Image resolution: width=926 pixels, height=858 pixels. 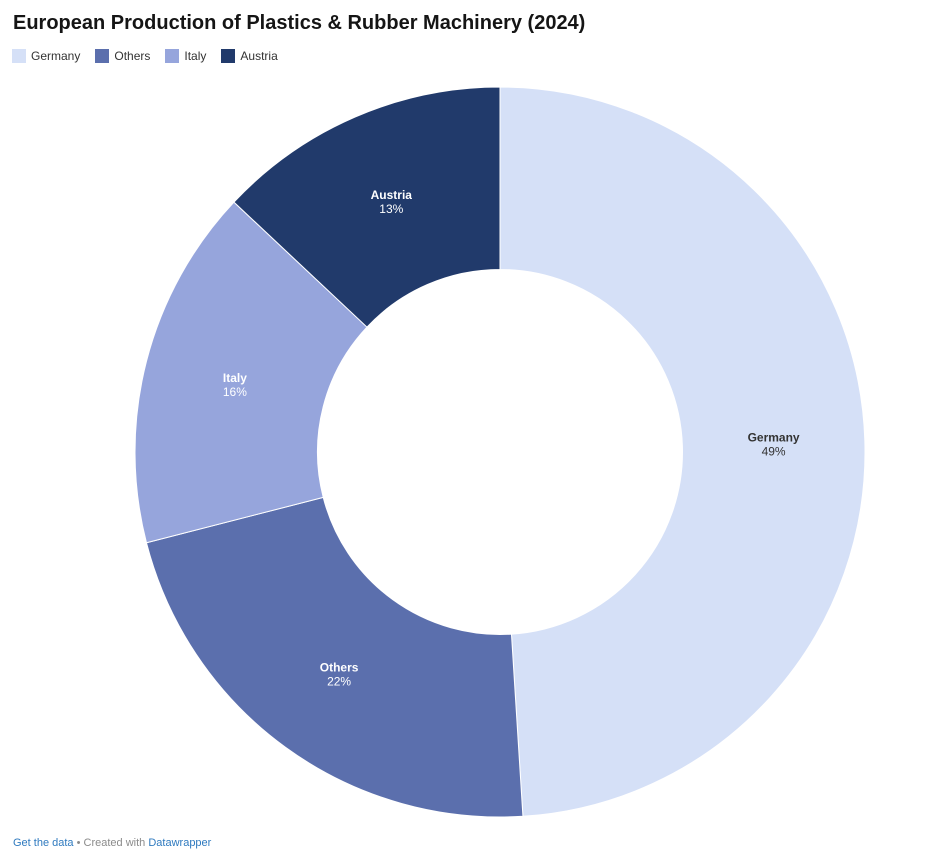 What do you see at coordinates (180, 843) in the screenshot?
I see `datawrapper-link: Datawrapper` at bounding box center [180, 843].